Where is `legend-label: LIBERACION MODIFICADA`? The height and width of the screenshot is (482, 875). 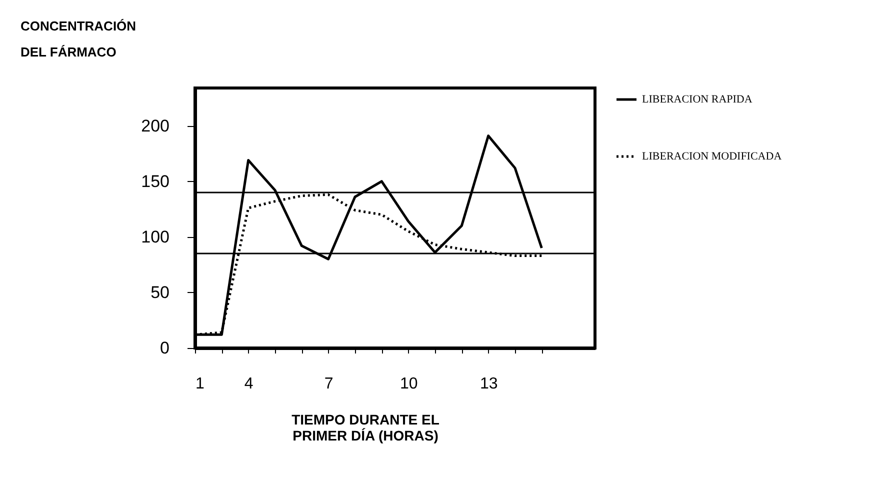
legend-label: LIBERACION MODIFICADA is located at coordinates (712, 156).